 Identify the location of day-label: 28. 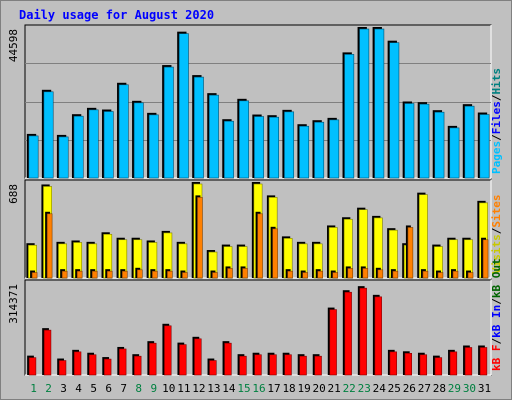
(439, 388).